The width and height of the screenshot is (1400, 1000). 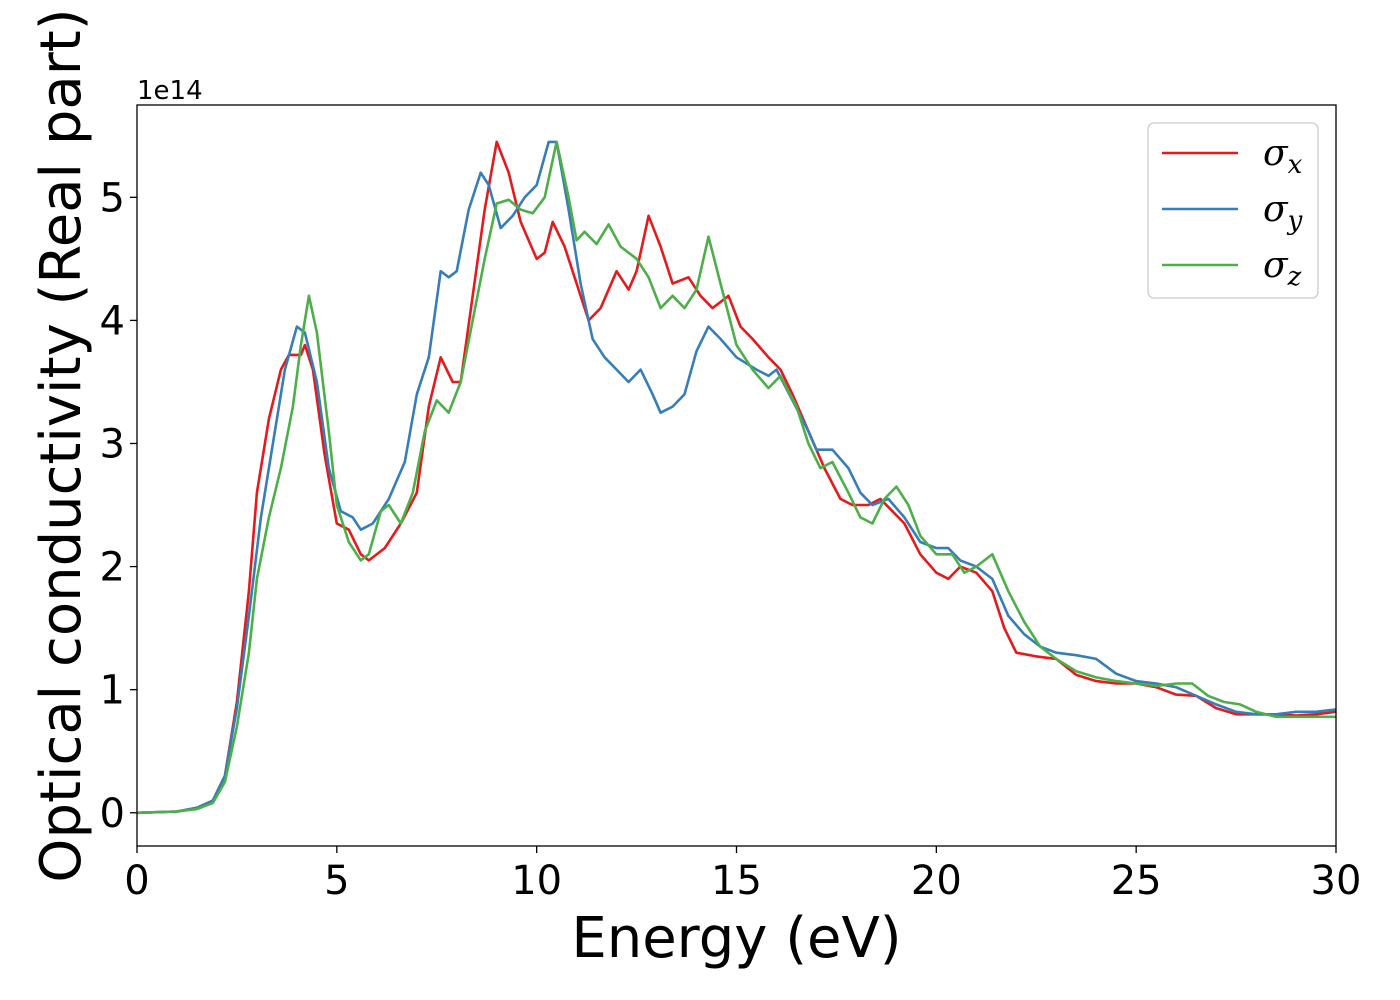 I want to click on y-offset-label: 1e14, so click(x=170, y=91).